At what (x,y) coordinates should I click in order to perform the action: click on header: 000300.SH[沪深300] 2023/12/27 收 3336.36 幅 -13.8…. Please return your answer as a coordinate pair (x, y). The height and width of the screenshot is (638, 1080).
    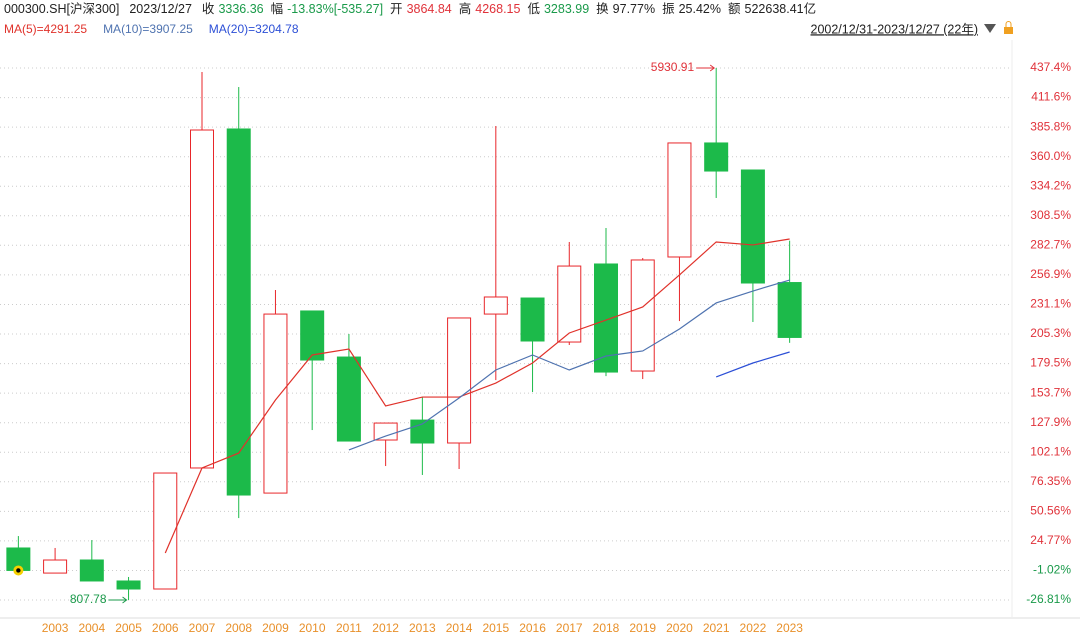
    Looking at the image, I should click on (410, 8).